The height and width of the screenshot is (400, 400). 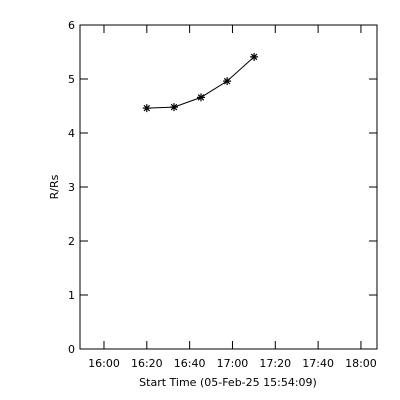 I want to click on x-tick-label: 17:00, so click(x=233, y=363).